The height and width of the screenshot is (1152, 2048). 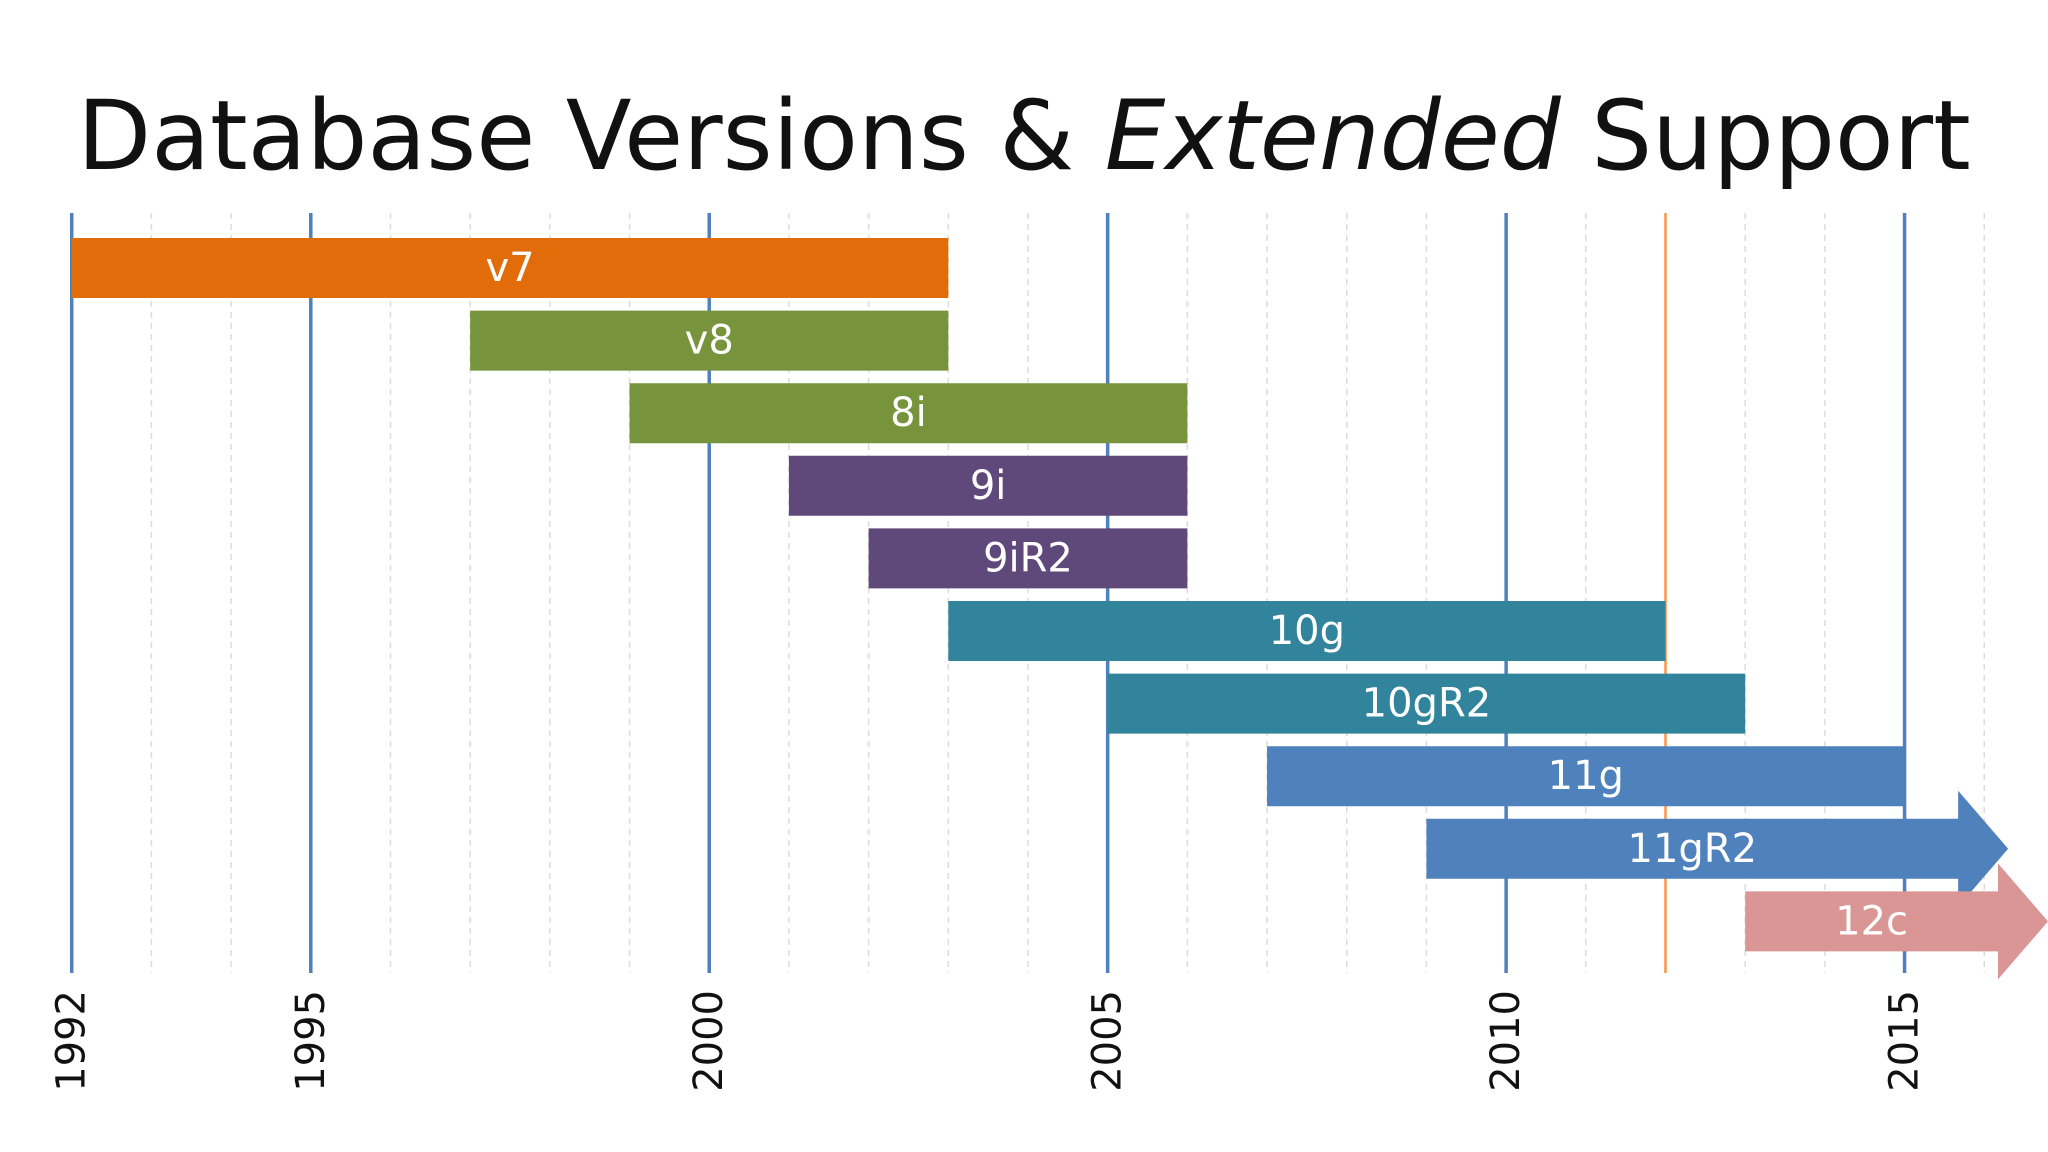 I want to click on x-tick-label: 2010, so click(x=1506, y=1041).